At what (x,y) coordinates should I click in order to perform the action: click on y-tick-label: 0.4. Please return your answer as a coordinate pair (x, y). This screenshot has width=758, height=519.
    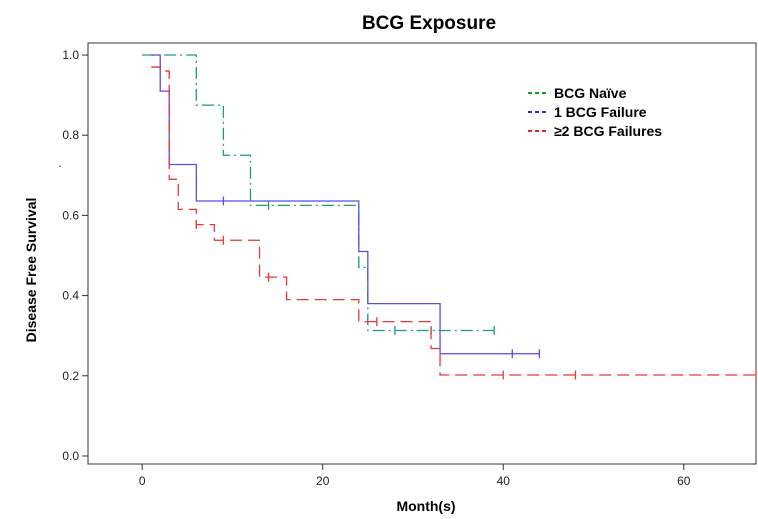
    Looking at the image, I should click on (70, 296).